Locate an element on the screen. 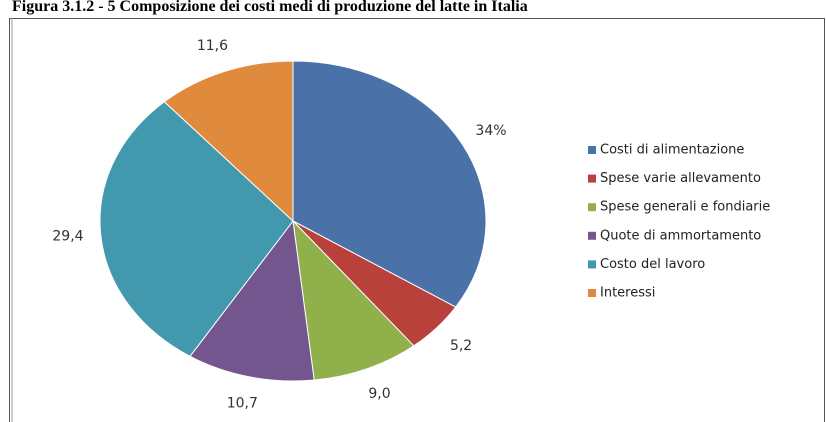 Image resolution: width=826 pixels, height=422 pixels. legend-label: Quote di ammortamento is located at coordinates (680, 235).